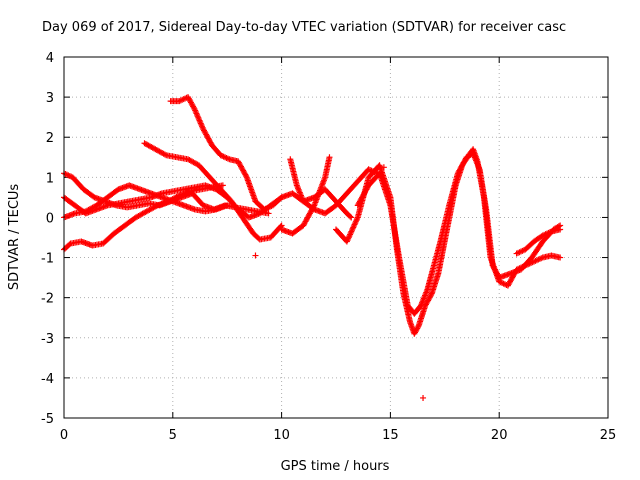  Describe the element at coordinates (47, 339) in the screenshot. I see `y-tick-label: -3` at that location.